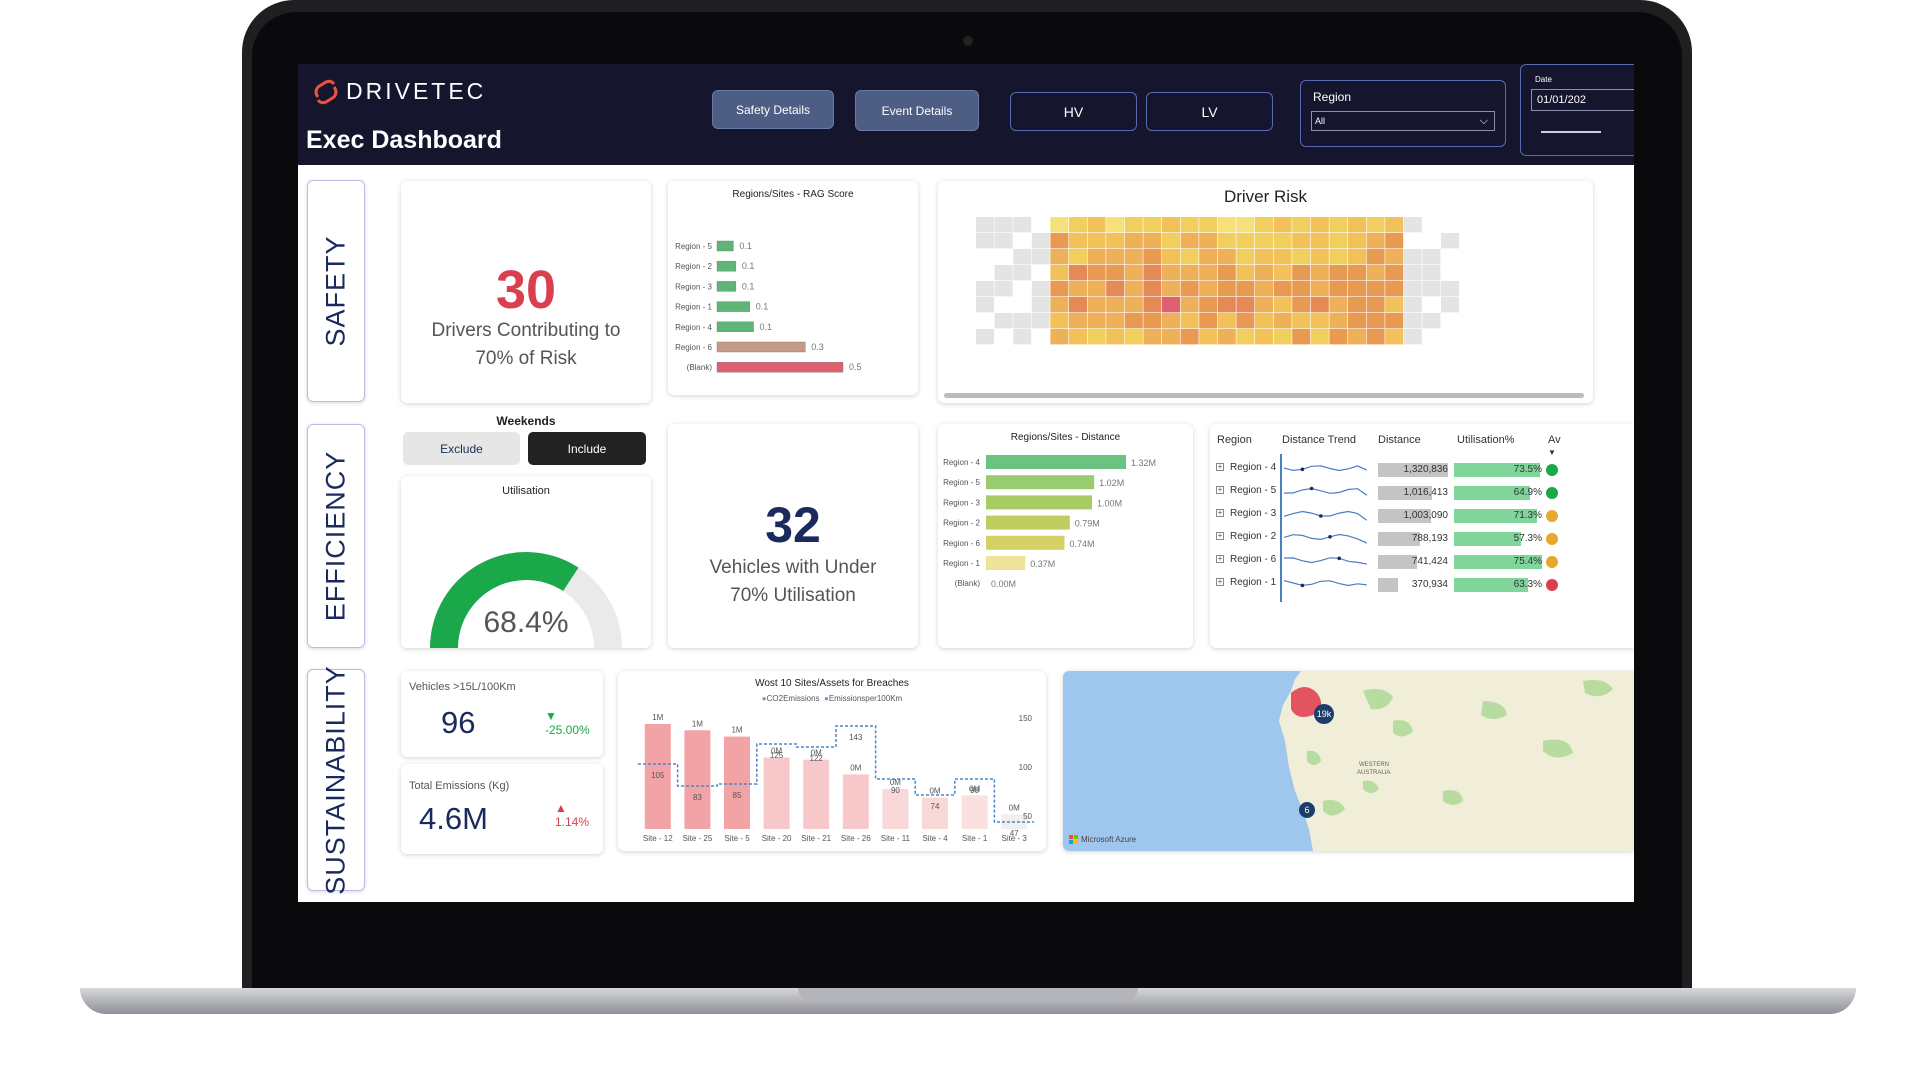 The image size is (1920, 1080). I want to click on map-cluster-badge-large: 19k, so click(1324, 714).